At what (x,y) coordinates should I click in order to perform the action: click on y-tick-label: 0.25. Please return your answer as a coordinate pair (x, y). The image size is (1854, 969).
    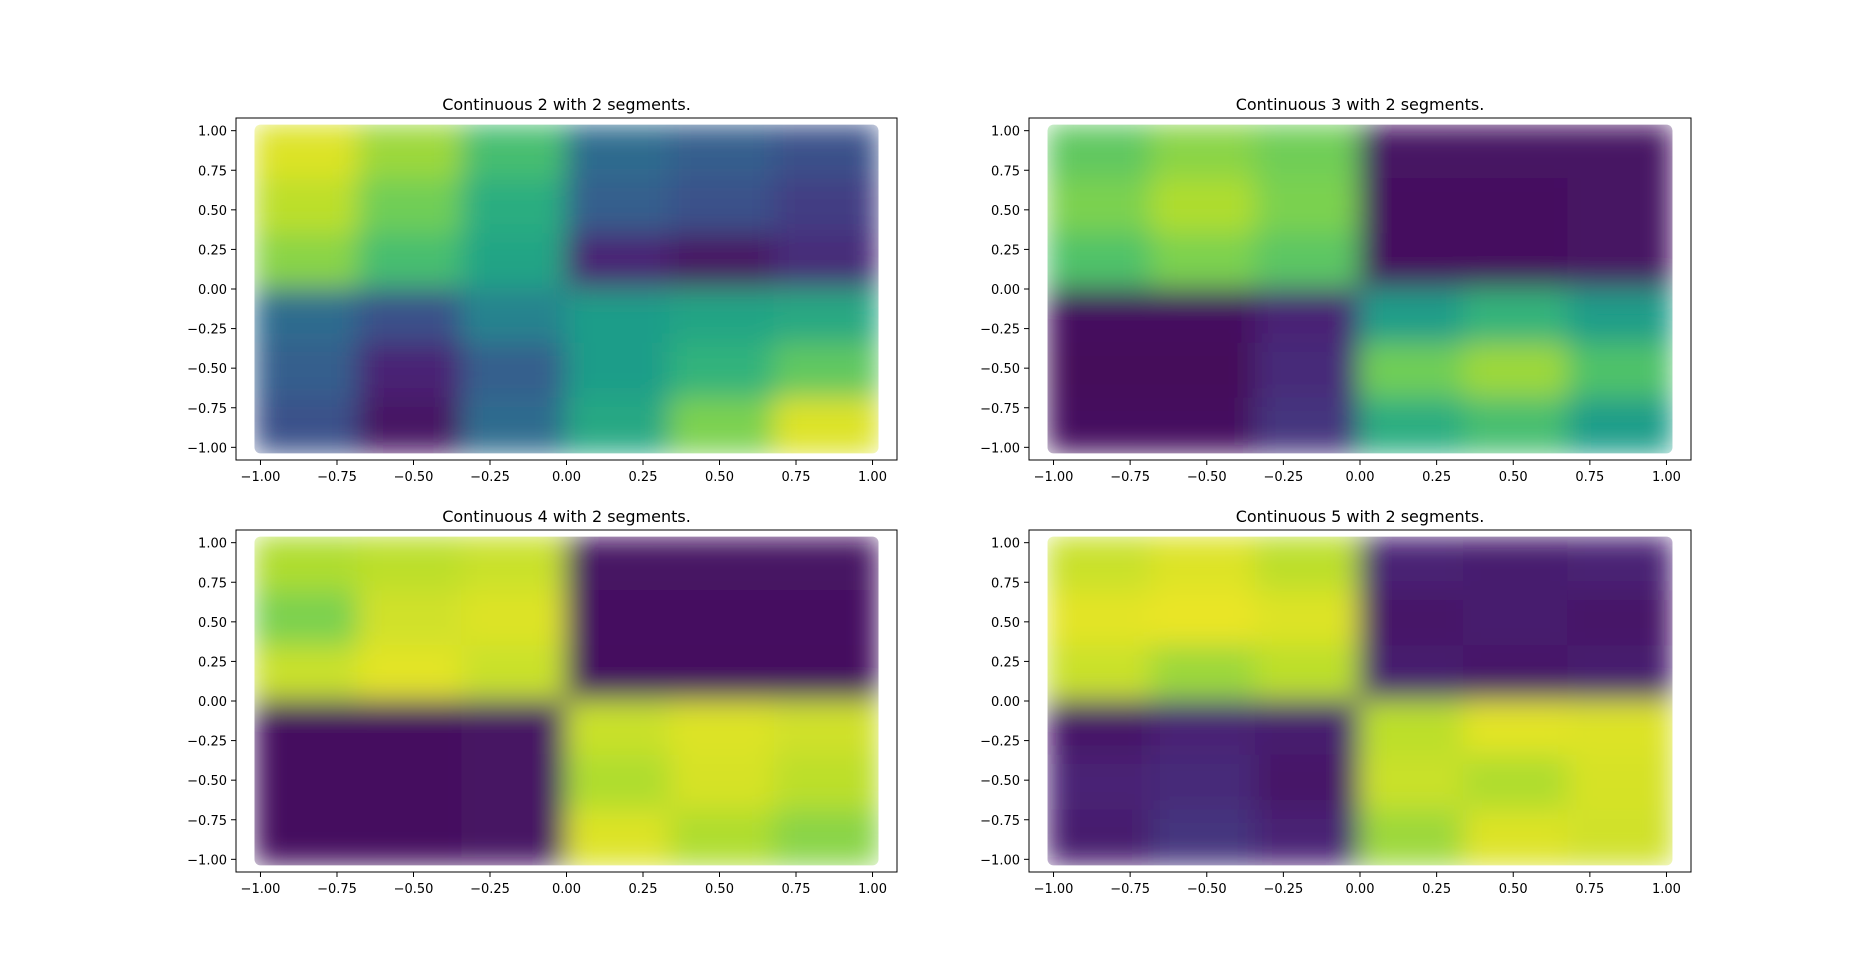
    Looking at the image, I should click on (212, 250).